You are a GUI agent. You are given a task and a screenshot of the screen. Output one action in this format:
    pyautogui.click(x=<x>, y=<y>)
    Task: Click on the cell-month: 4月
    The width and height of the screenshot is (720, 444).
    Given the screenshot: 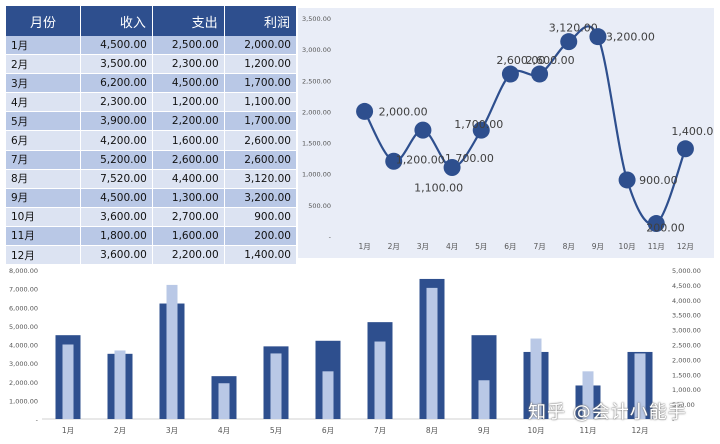 What is the action you would take?
    pyautogui.click(x=43, y=102)
    